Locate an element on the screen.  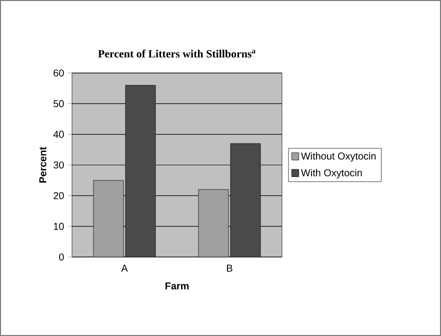
y-axis-title: Percent is located at coordinates (42, 164).